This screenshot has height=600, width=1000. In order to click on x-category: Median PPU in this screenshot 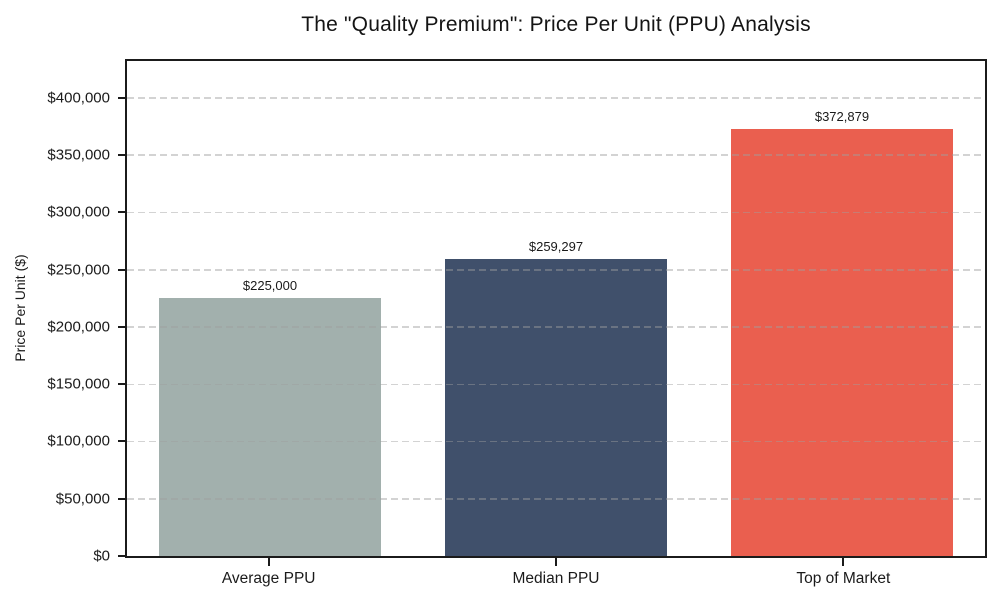, I will do `click(555, 578)`.